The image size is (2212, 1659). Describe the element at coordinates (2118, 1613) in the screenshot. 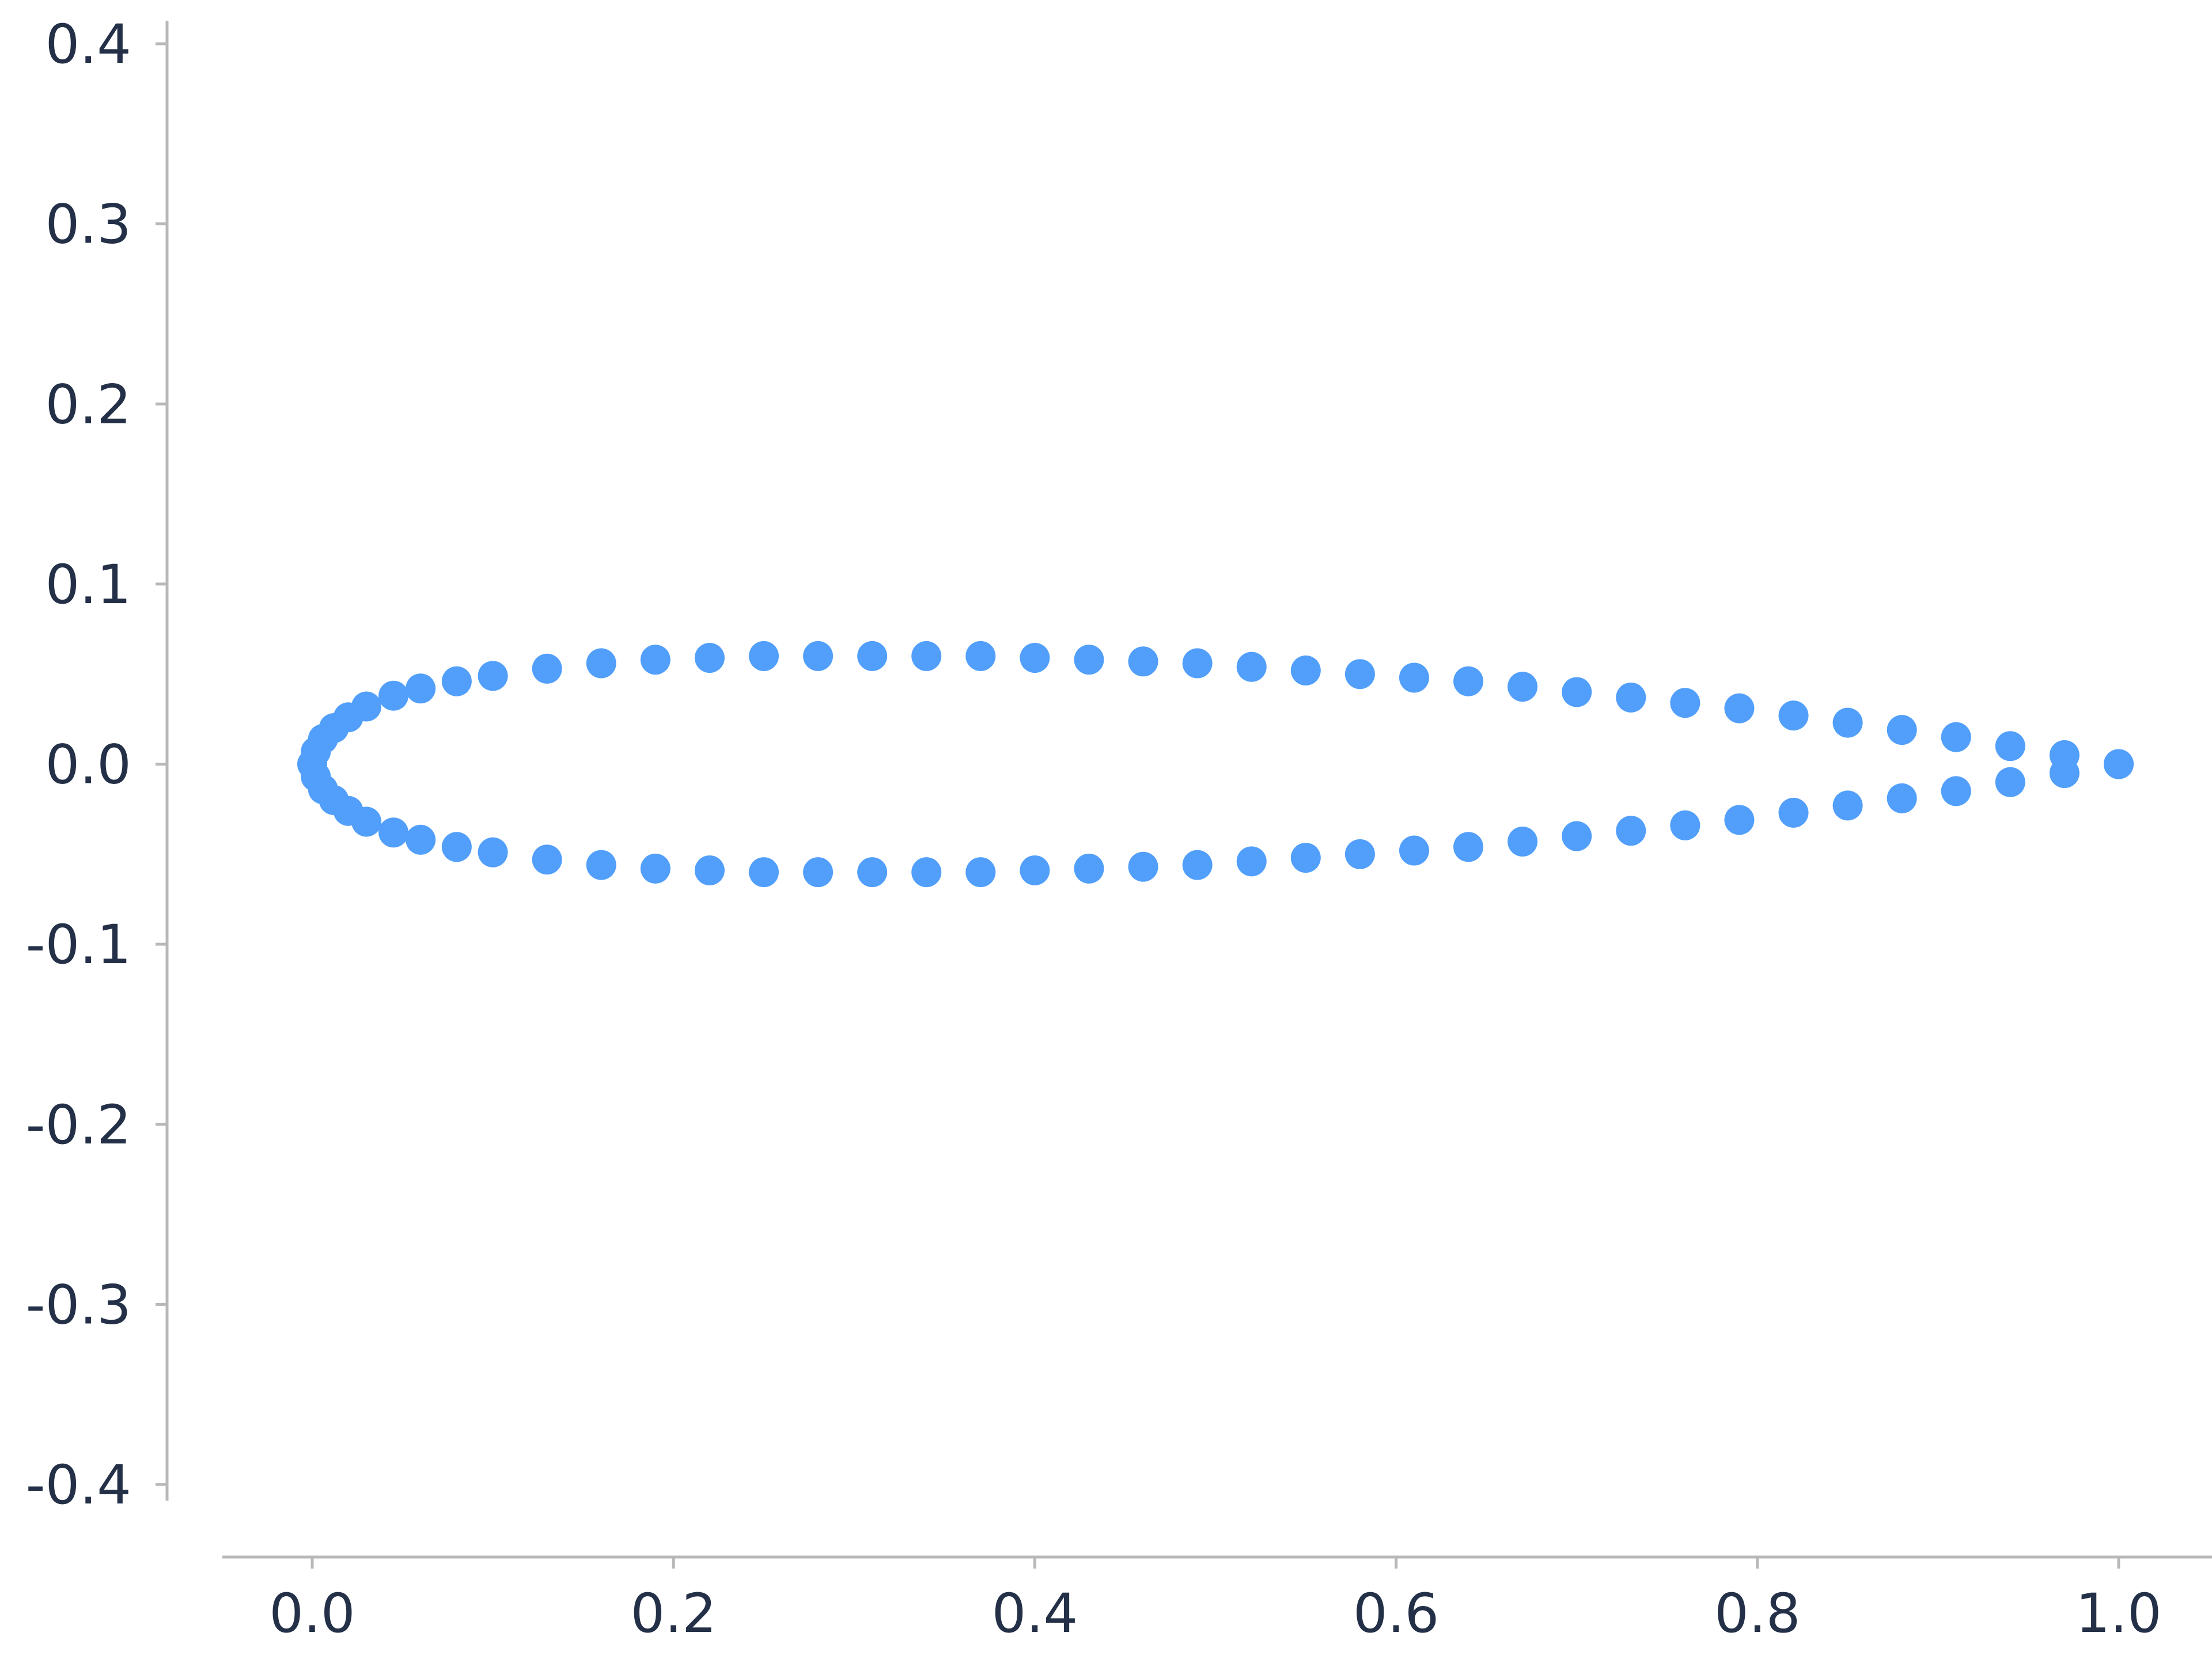

I see `x-tick-label: 1.0` at that location.